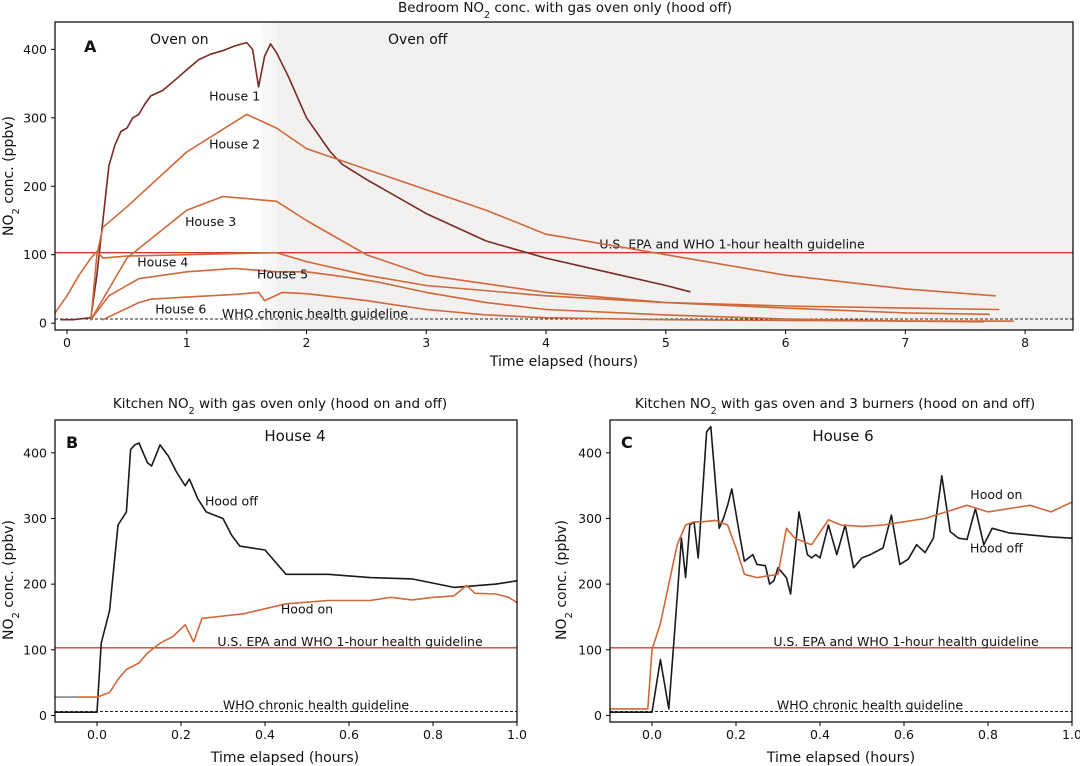 The width and height of the screenshot is (1080, 766). What do you see at coordinates (35, 584) in the screenshot?
I see `panel-b-y-tick-label: 200` at bounding box center [35, 584].